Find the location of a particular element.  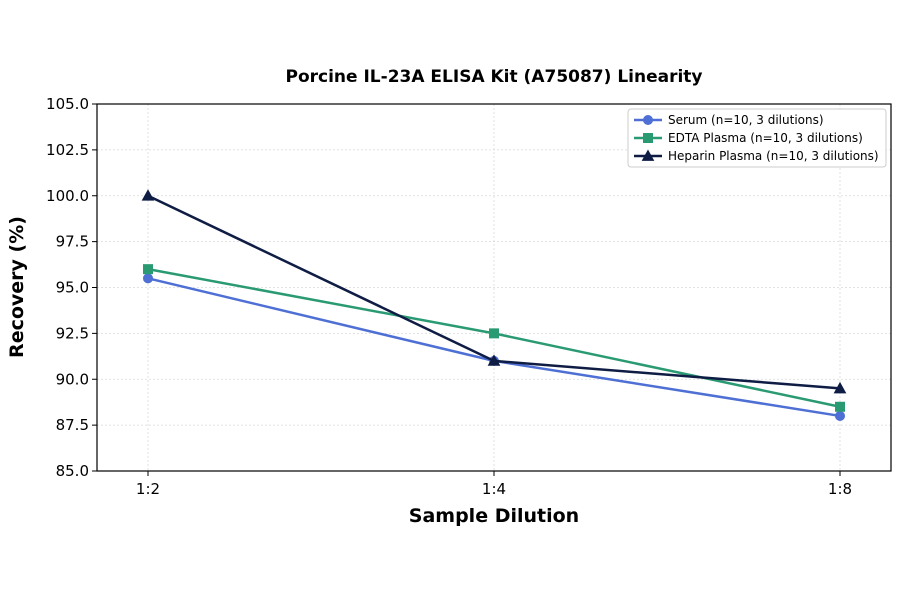

y-tick-label: 100.0 is located at coordinates (67, 196).